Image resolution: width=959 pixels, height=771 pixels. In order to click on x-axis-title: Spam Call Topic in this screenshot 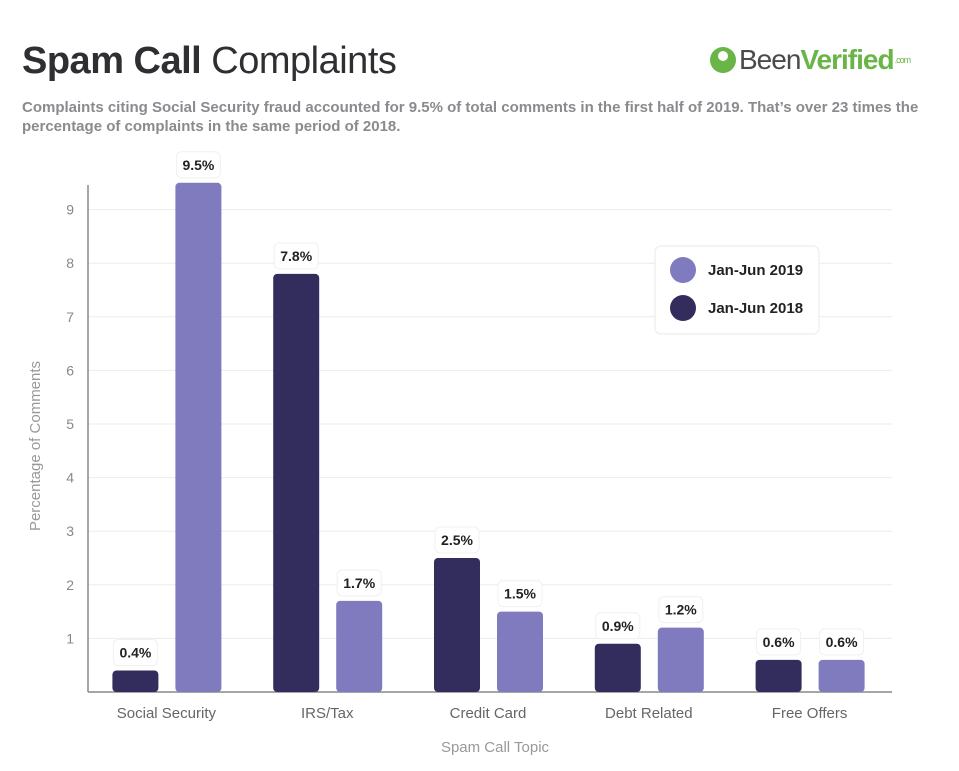, I will do `click(495, 747)`.